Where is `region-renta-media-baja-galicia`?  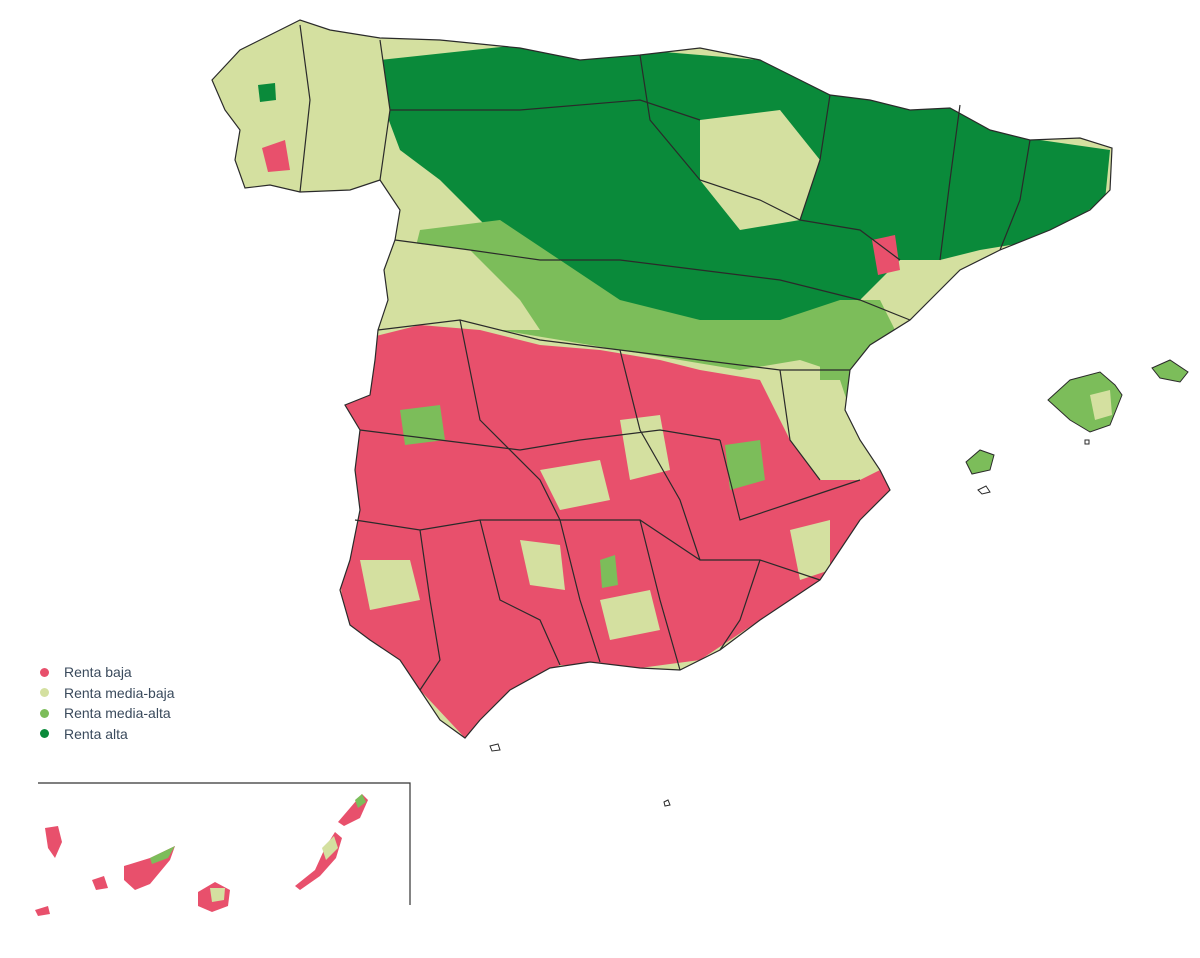
region-renta-media-baja-galicia is located at coordinates (301, 106).